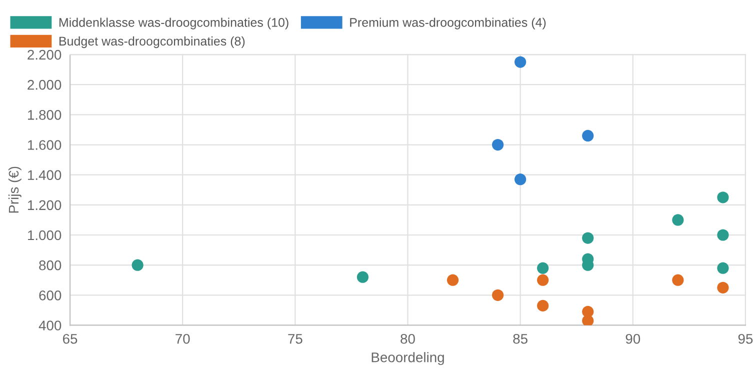  What do you see at coordinates (152, 42) in the screenshot?
I see `legend-label: Budget was-droogcombinaties (8)` at bounding box center [152, 42].